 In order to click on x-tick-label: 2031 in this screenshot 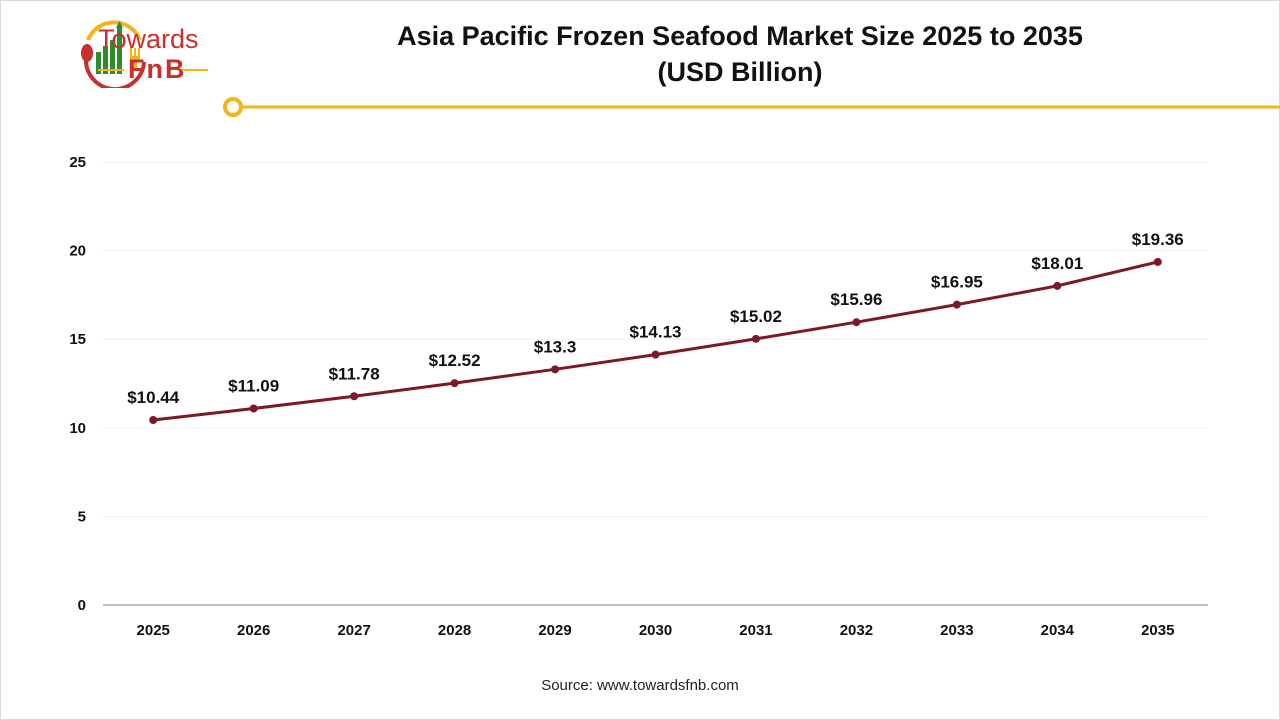, I will do `click(755, 630)`.